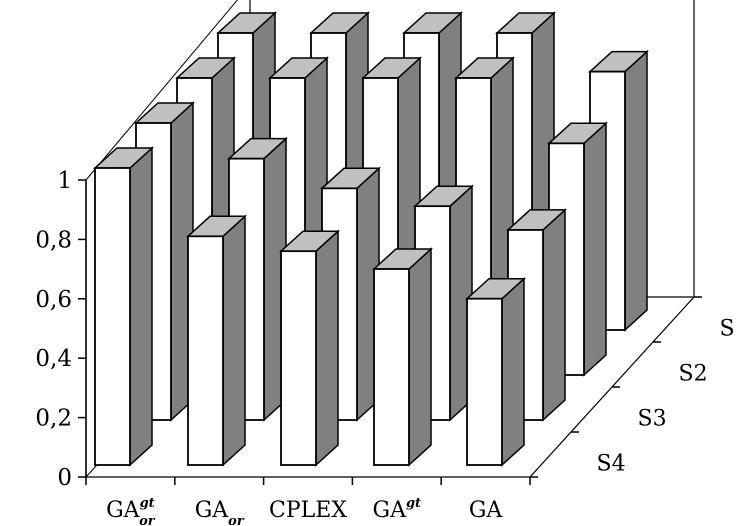 Image resolution: width=737 pixels, height=526 pixels. I want to click on depth-label: S2, so click(693, 374).